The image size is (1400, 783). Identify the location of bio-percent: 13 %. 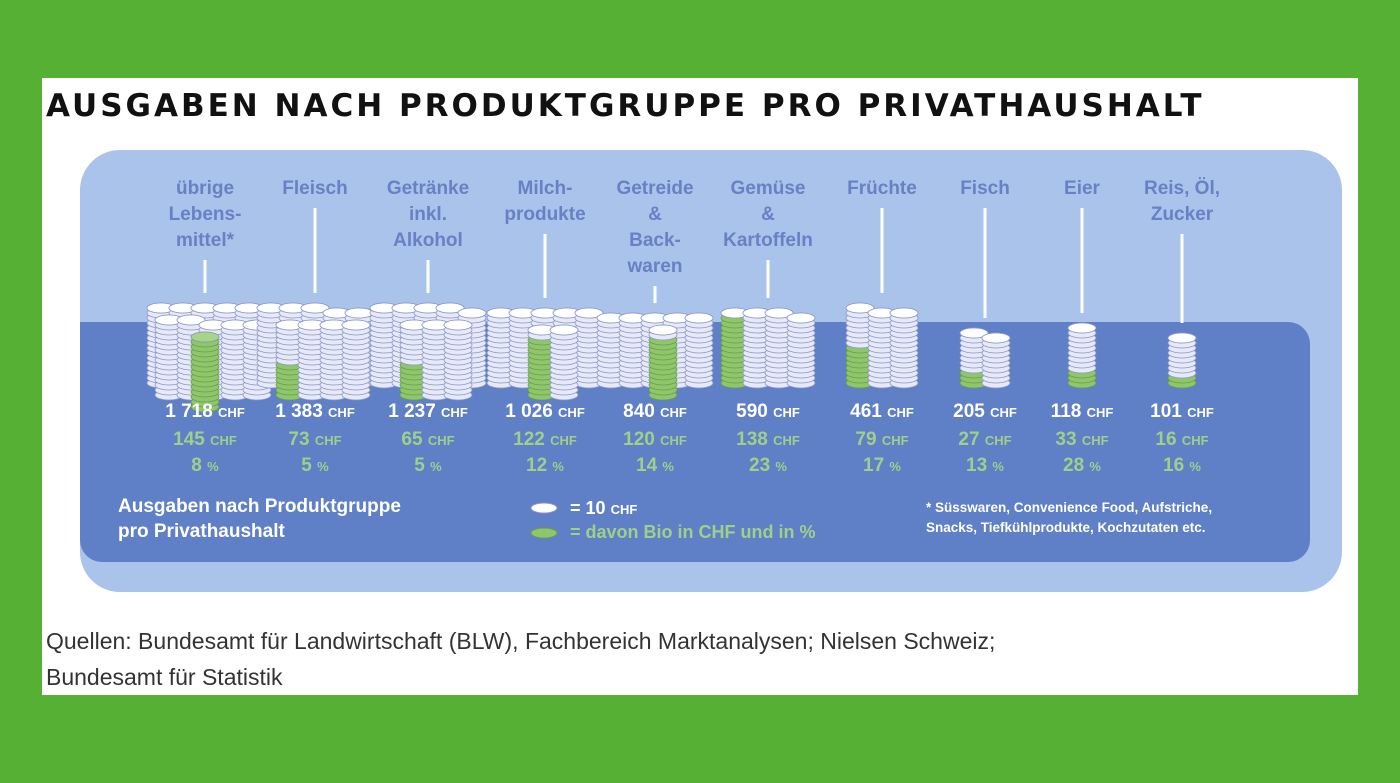
(985, 465).